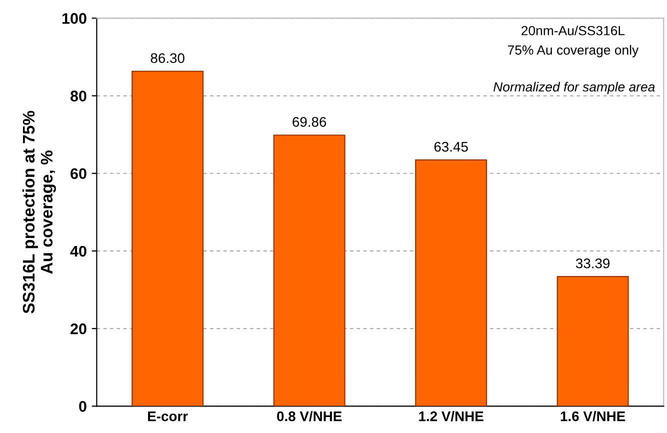 The width and height of the screenshot is (667, 433). I want to click on data-label: 69.86, so click(309, 121).